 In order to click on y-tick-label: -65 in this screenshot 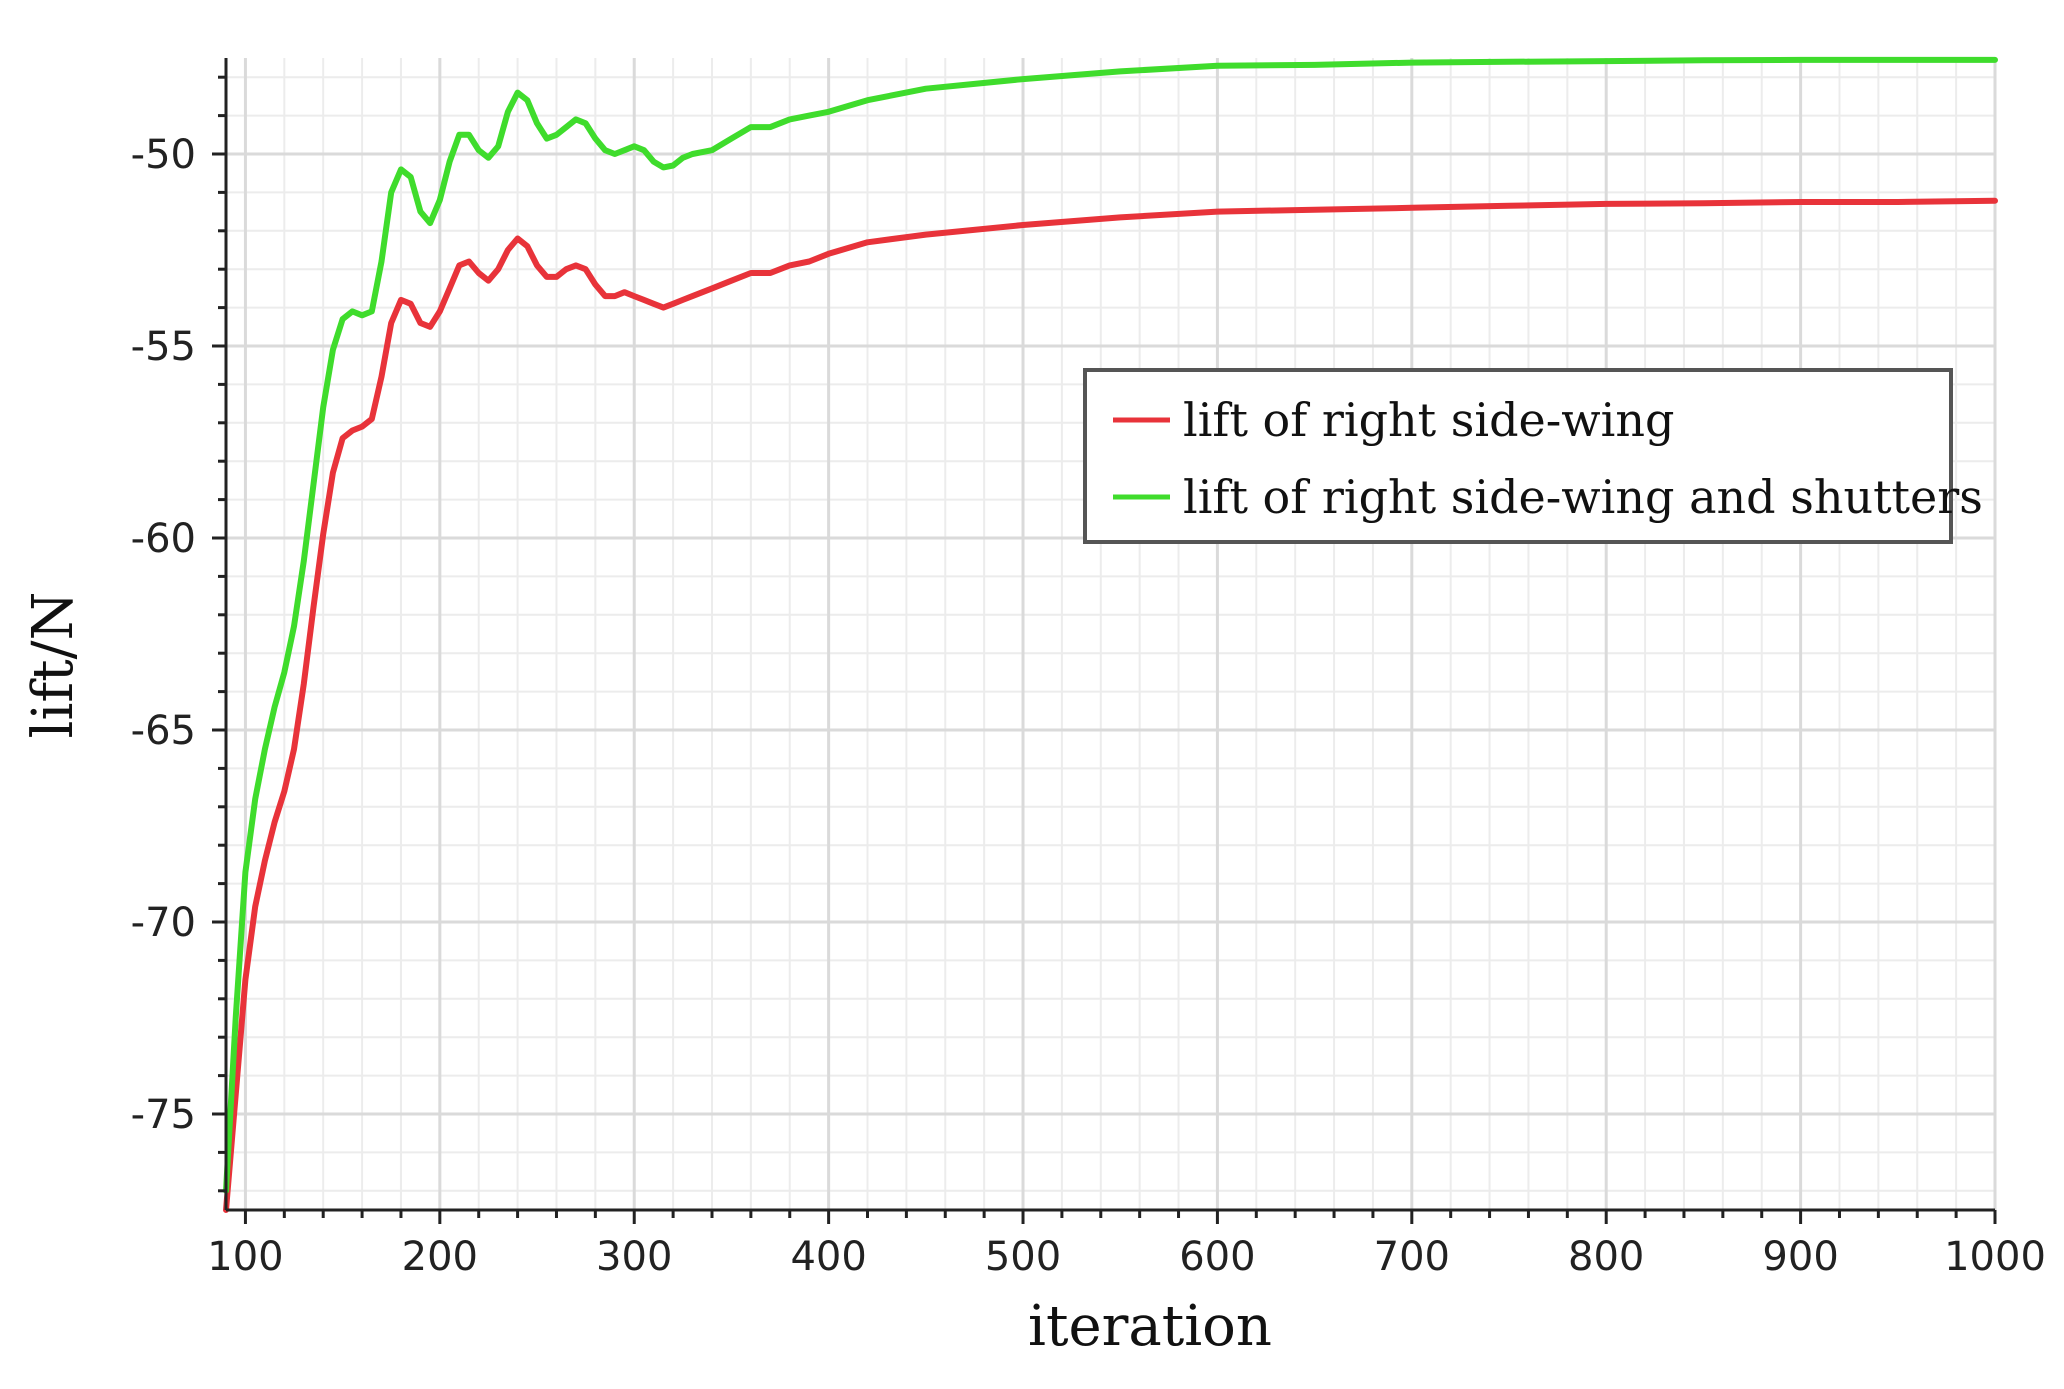, I will do `click(163, 731)`.